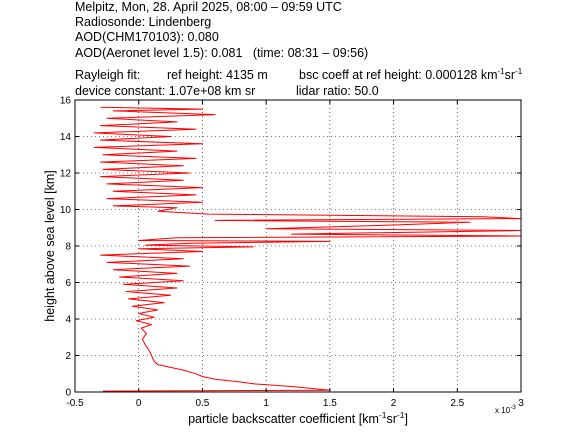 The width and height of the screenshot is (576, 432). What do you see at coordinates (66, 210) in the screenshot?
I see `y-tick-label: 10` at bounding box center [66, 210].